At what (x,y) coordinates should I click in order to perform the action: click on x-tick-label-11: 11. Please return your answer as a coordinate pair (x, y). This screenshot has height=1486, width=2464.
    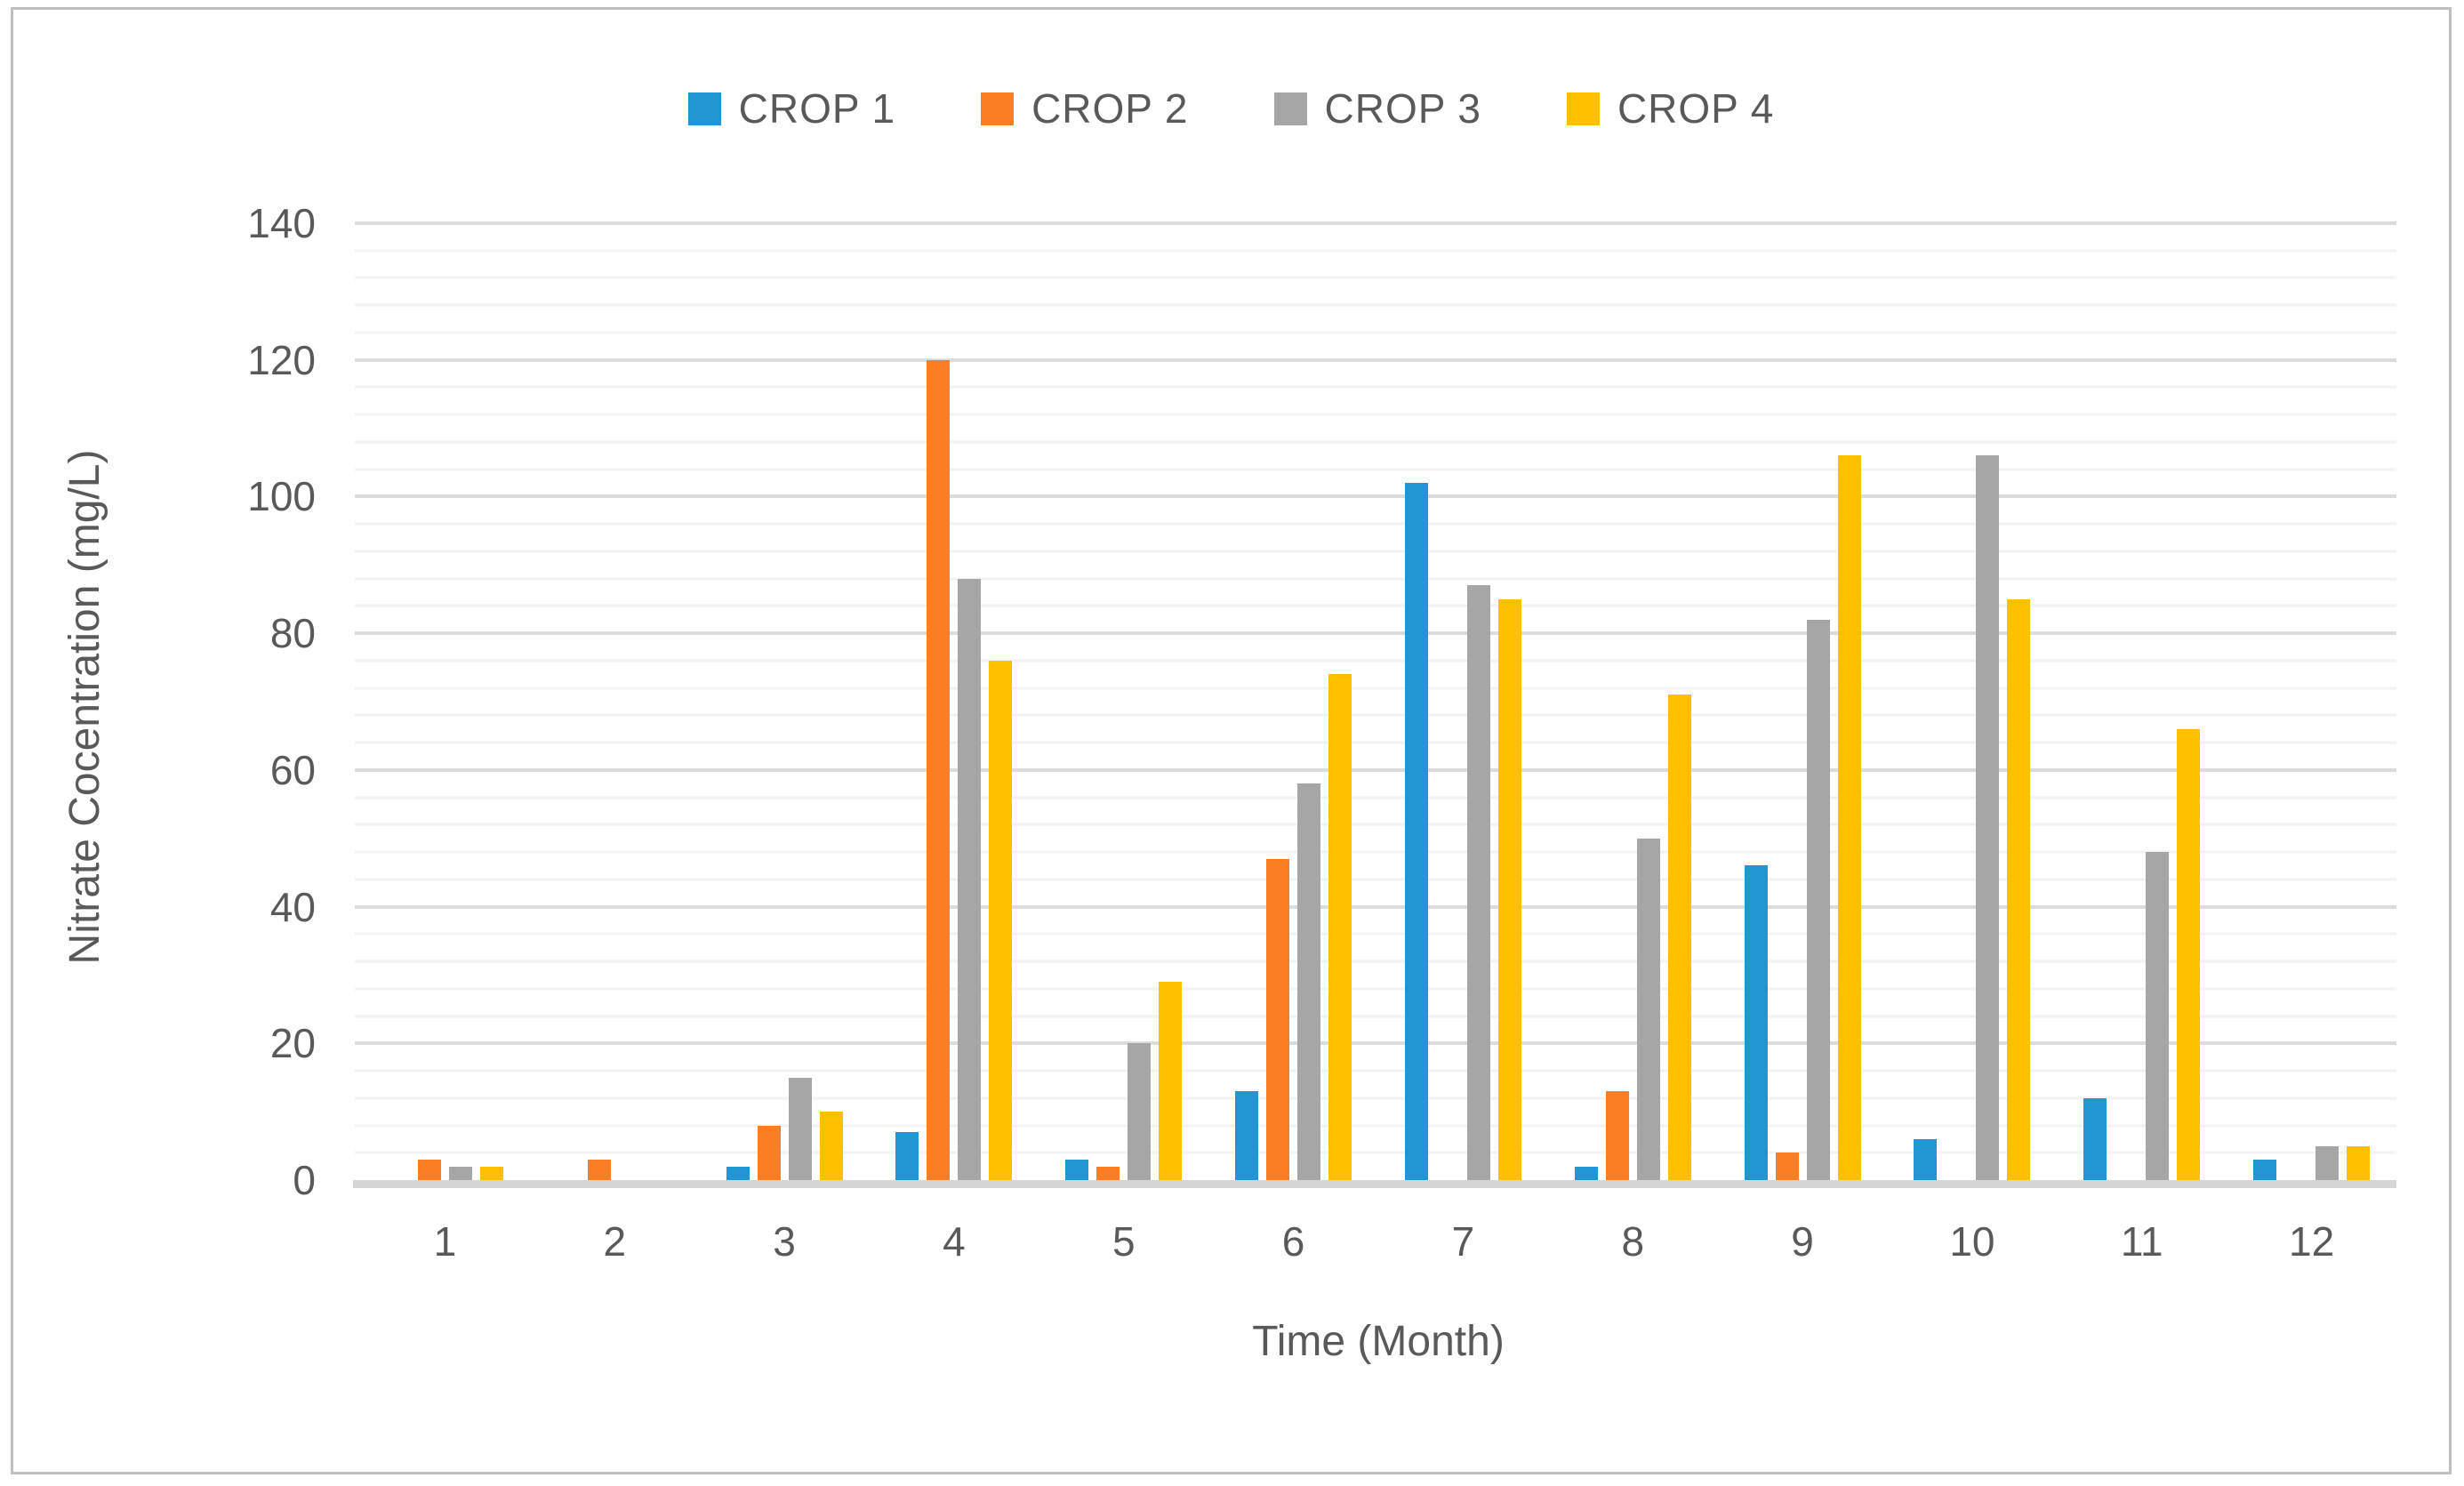
    Looking at the image, I should click on (2141, 1241).